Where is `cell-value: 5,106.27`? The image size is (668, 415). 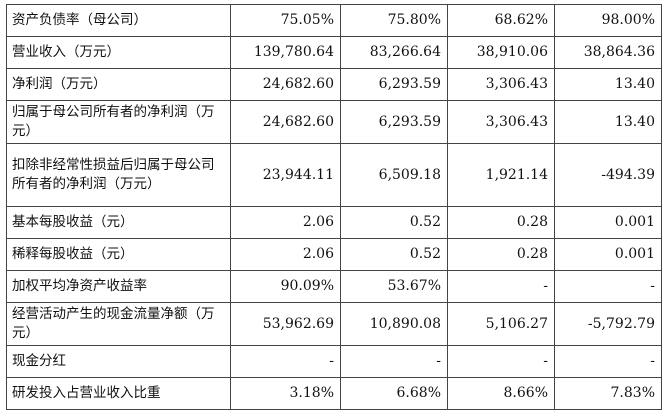
cell-value: 5,106.27 is located at coordinates (501, 324).